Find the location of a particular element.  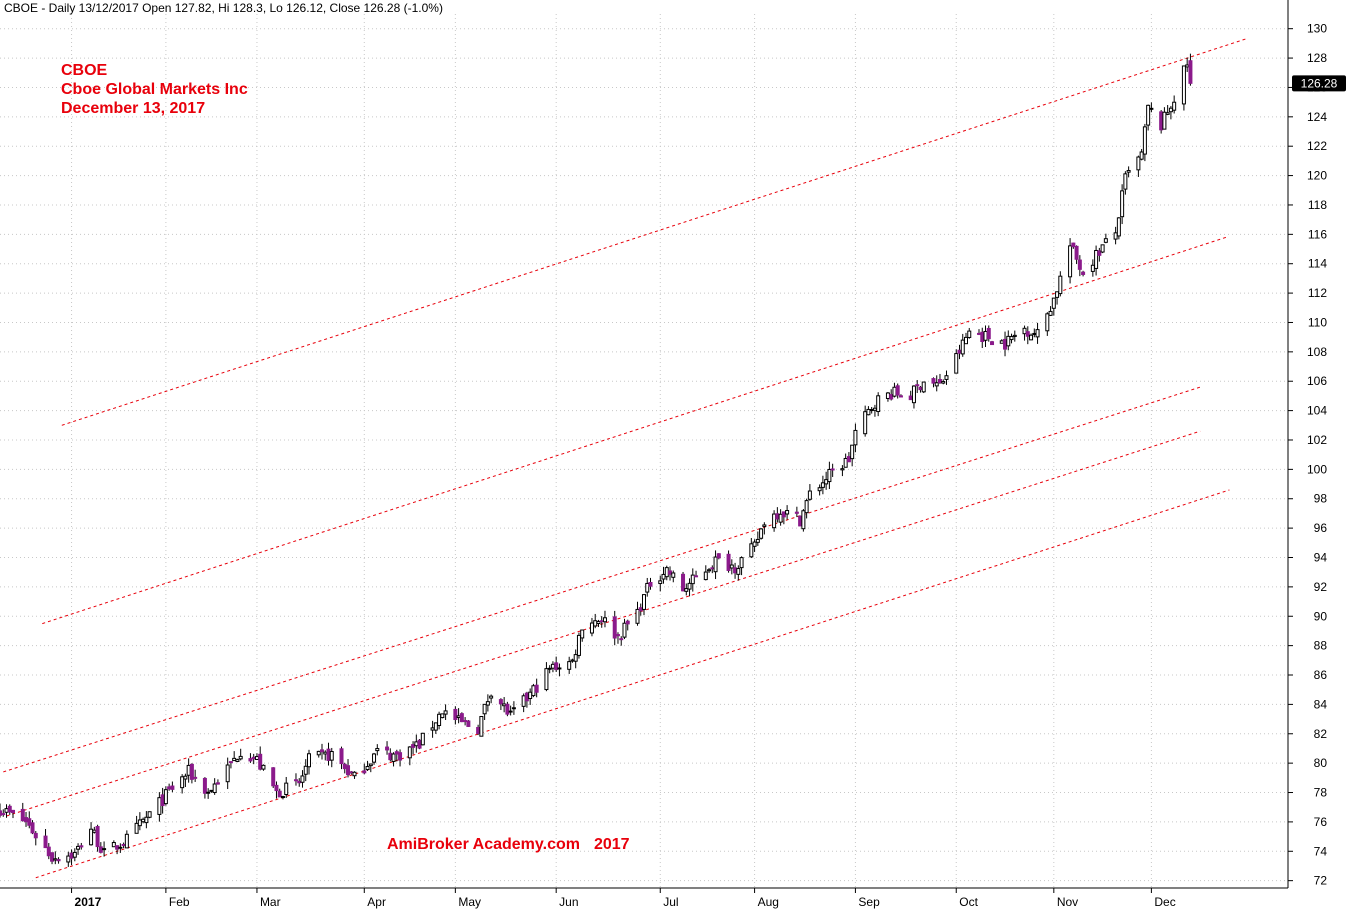

y-tick-label: 88 is located at coordinates (1321, 646).